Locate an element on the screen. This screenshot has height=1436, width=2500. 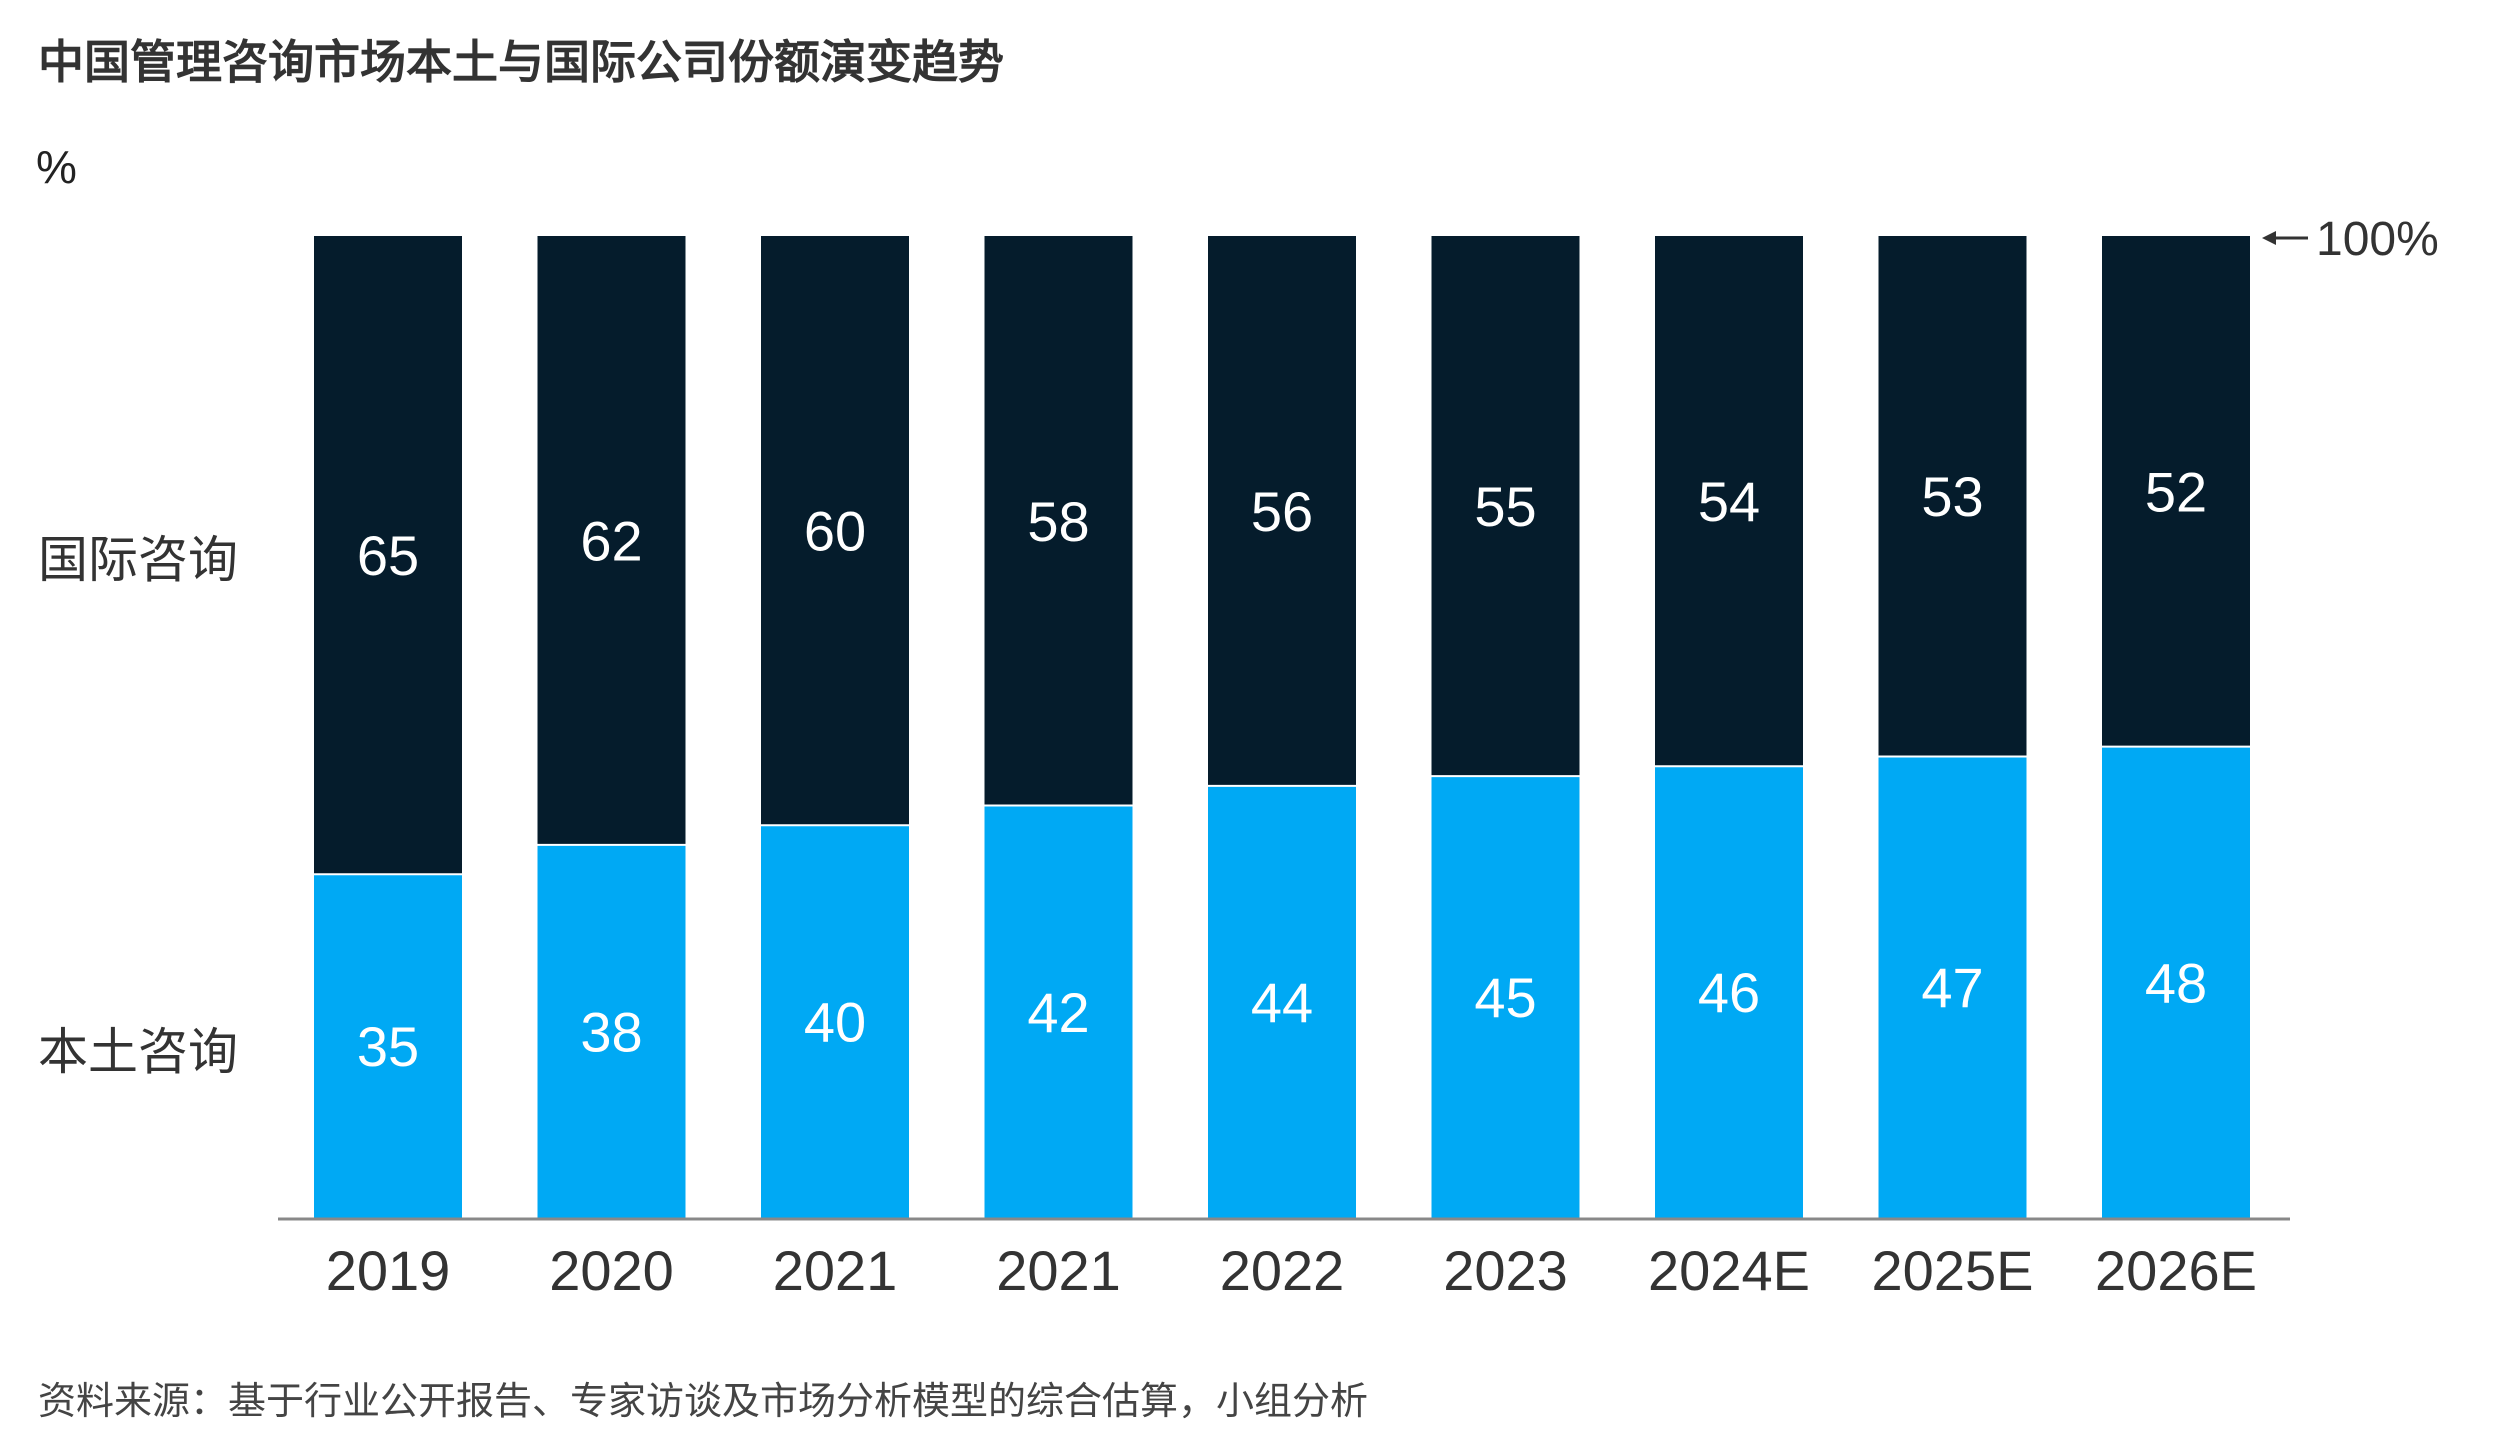
bar-value-label: 54 is located at coordinates (1729, 501).